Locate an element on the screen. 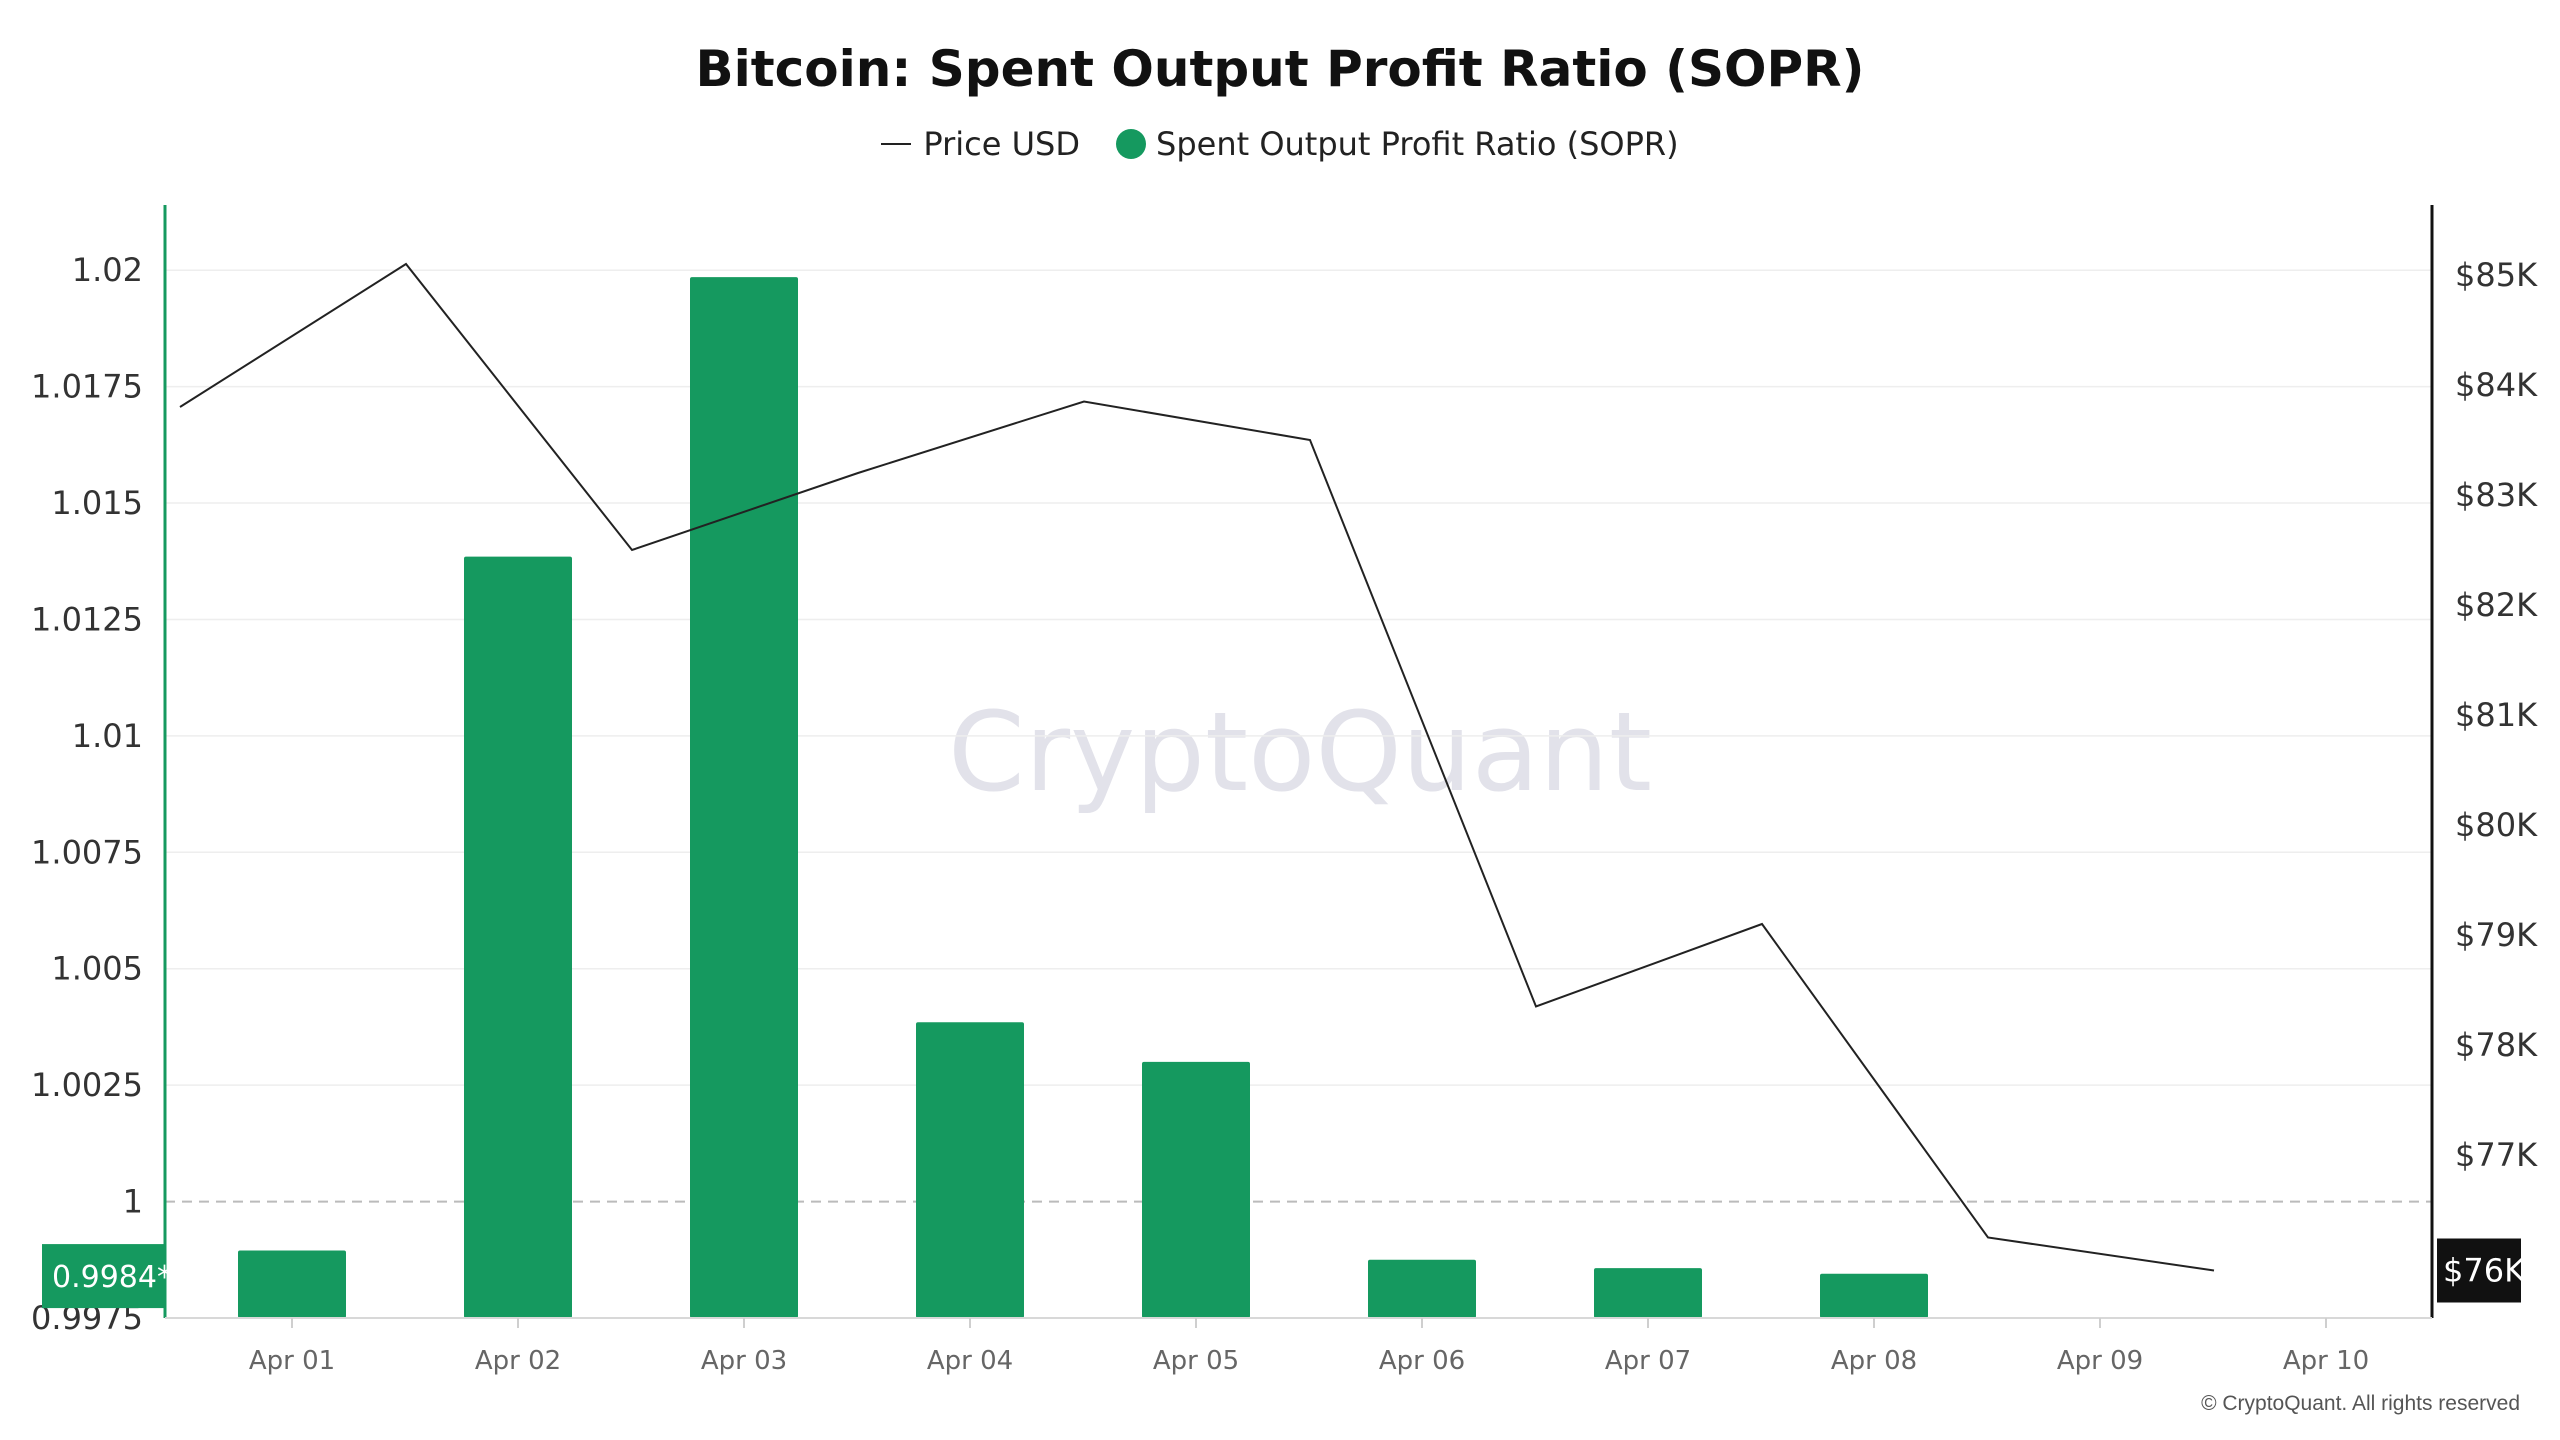 The width and height of the screenshot is (2560, 1440). legend-item-sopr: Spent Output Profit Ratio (SOPR) is located at coordinates (1397, 144).